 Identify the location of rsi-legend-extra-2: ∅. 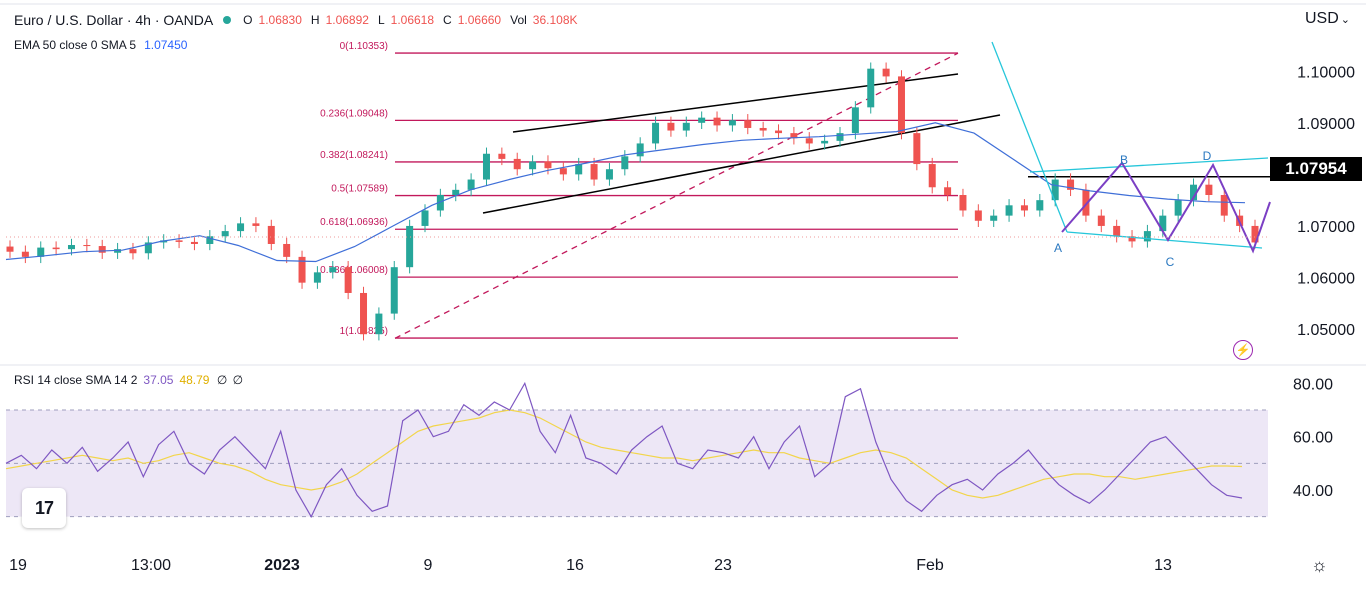
(238, 380).